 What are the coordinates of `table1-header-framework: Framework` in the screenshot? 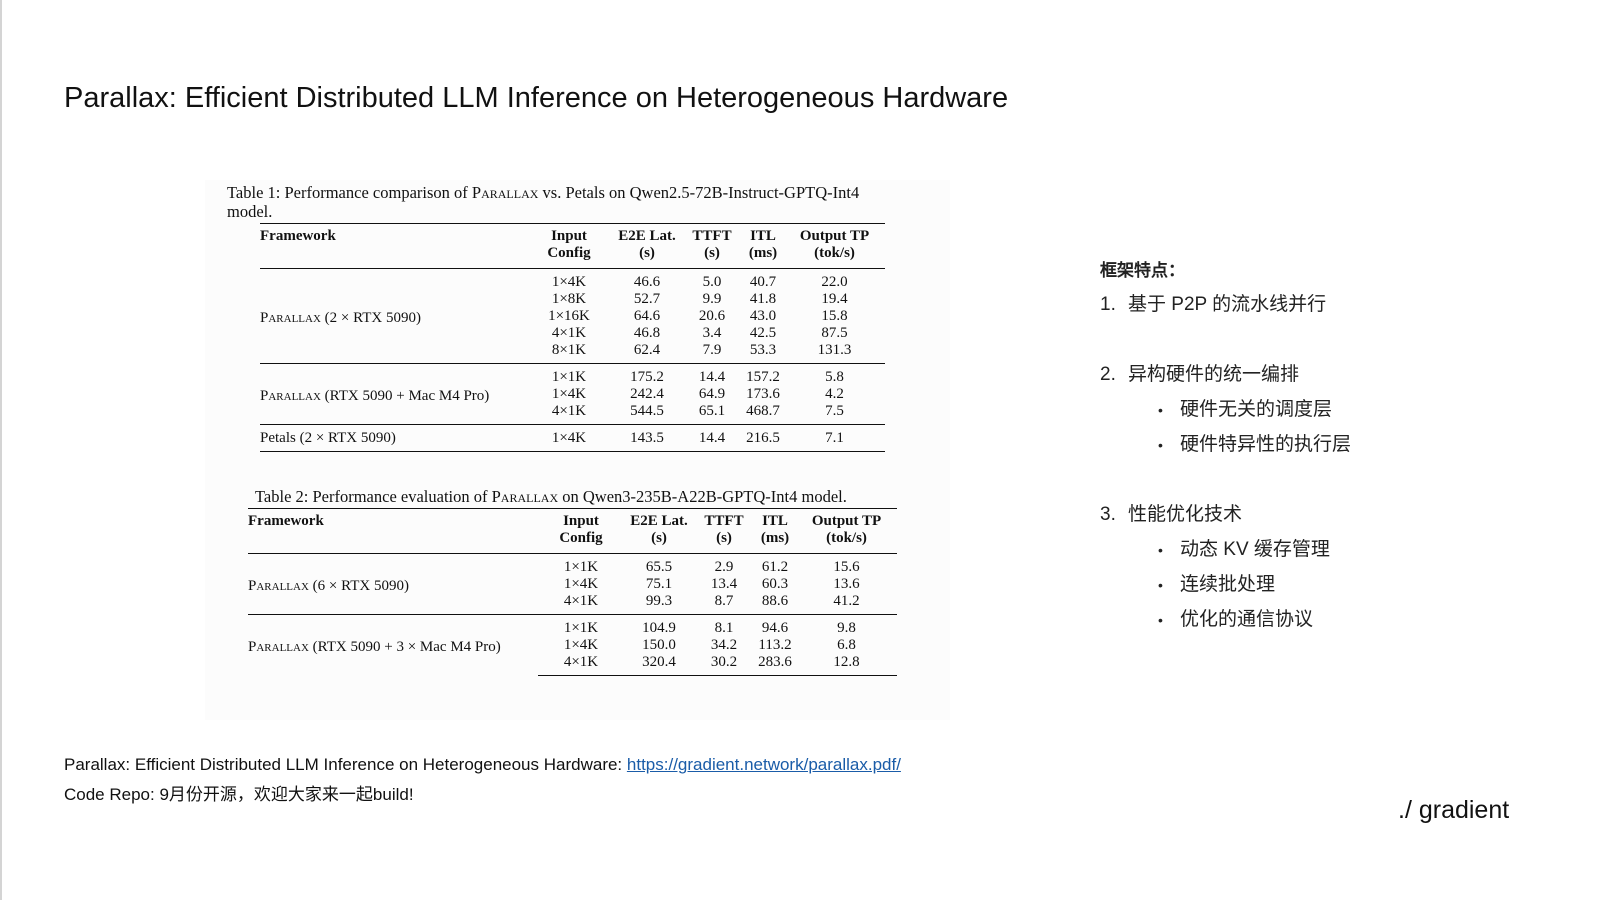 It's located at (393, 246).